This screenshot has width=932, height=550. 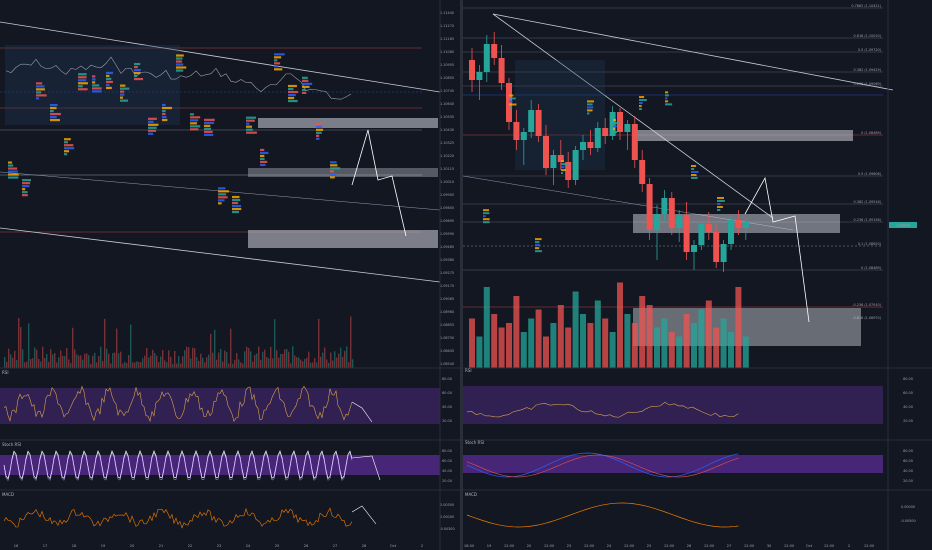 I want to click on right-fib-label: 0 (1.08489), so click(x=871, y=268).